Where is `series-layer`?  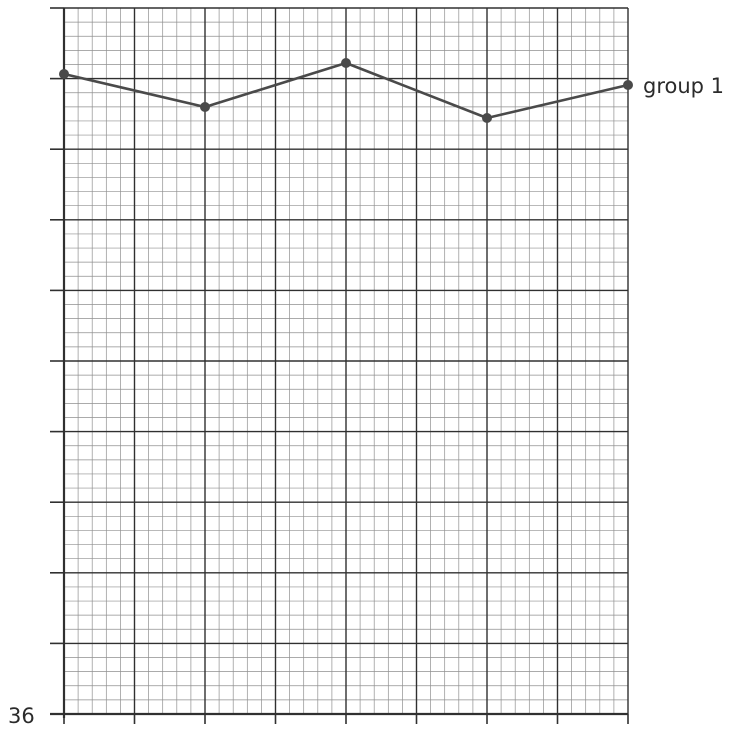
series-layer is located at coordinates (346, 90).